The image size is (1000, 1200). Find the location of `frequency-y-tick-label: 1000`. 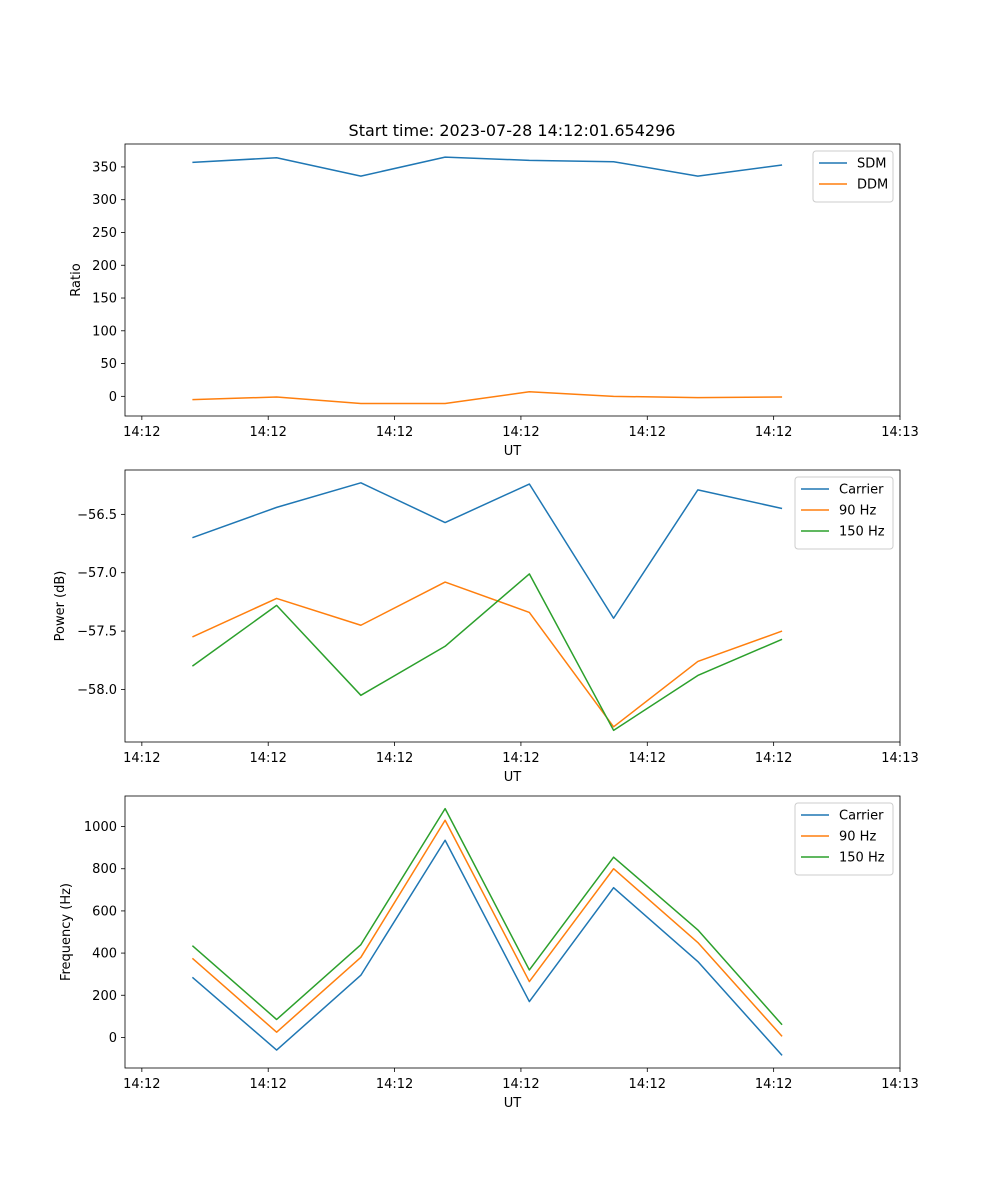

frequency-y-tick-label: 1000 is located at coordinates (100, 827).